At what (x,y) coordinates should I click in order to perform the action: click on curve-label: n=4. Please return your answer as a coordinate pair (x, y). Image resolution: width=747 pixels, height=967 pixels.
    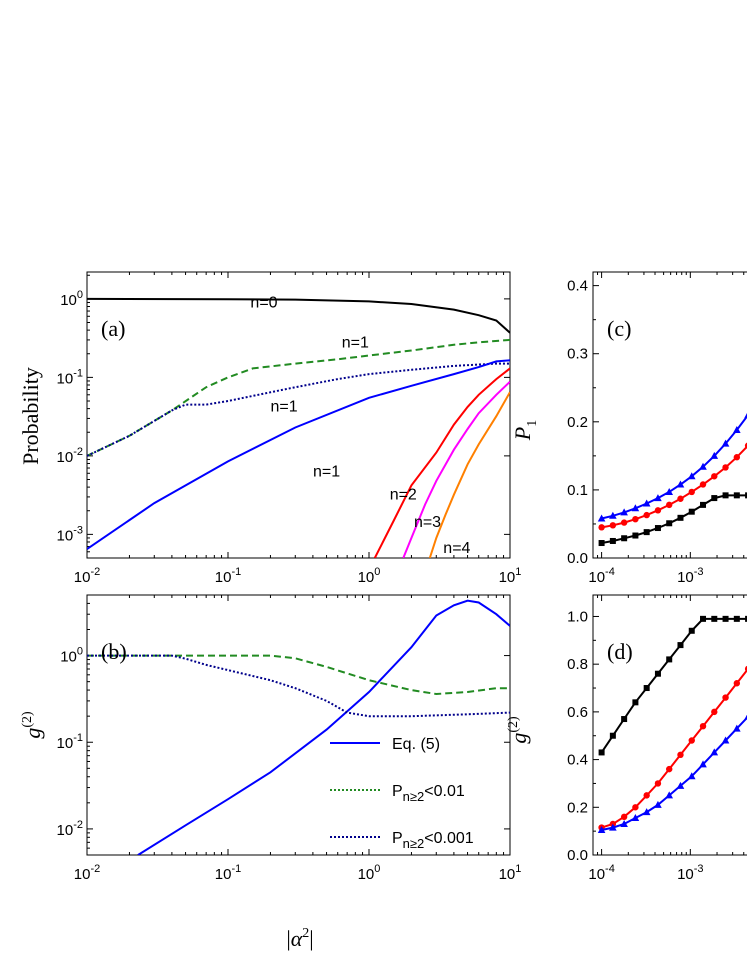
    Looking at the image, I should click on (456, 548).